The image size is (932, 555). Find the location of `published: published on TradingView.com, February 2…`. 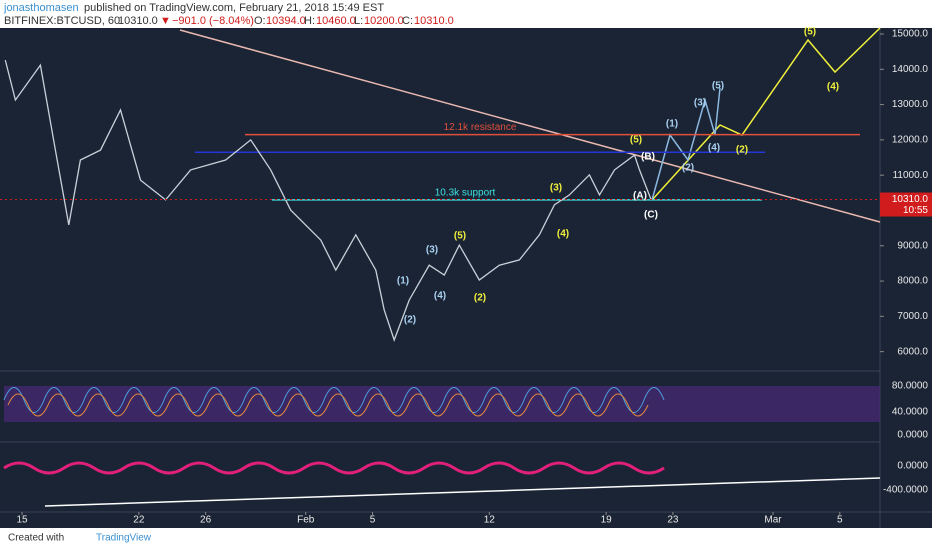

published: published on TradingView.com, February 2… is located at coordinates (234, 8).